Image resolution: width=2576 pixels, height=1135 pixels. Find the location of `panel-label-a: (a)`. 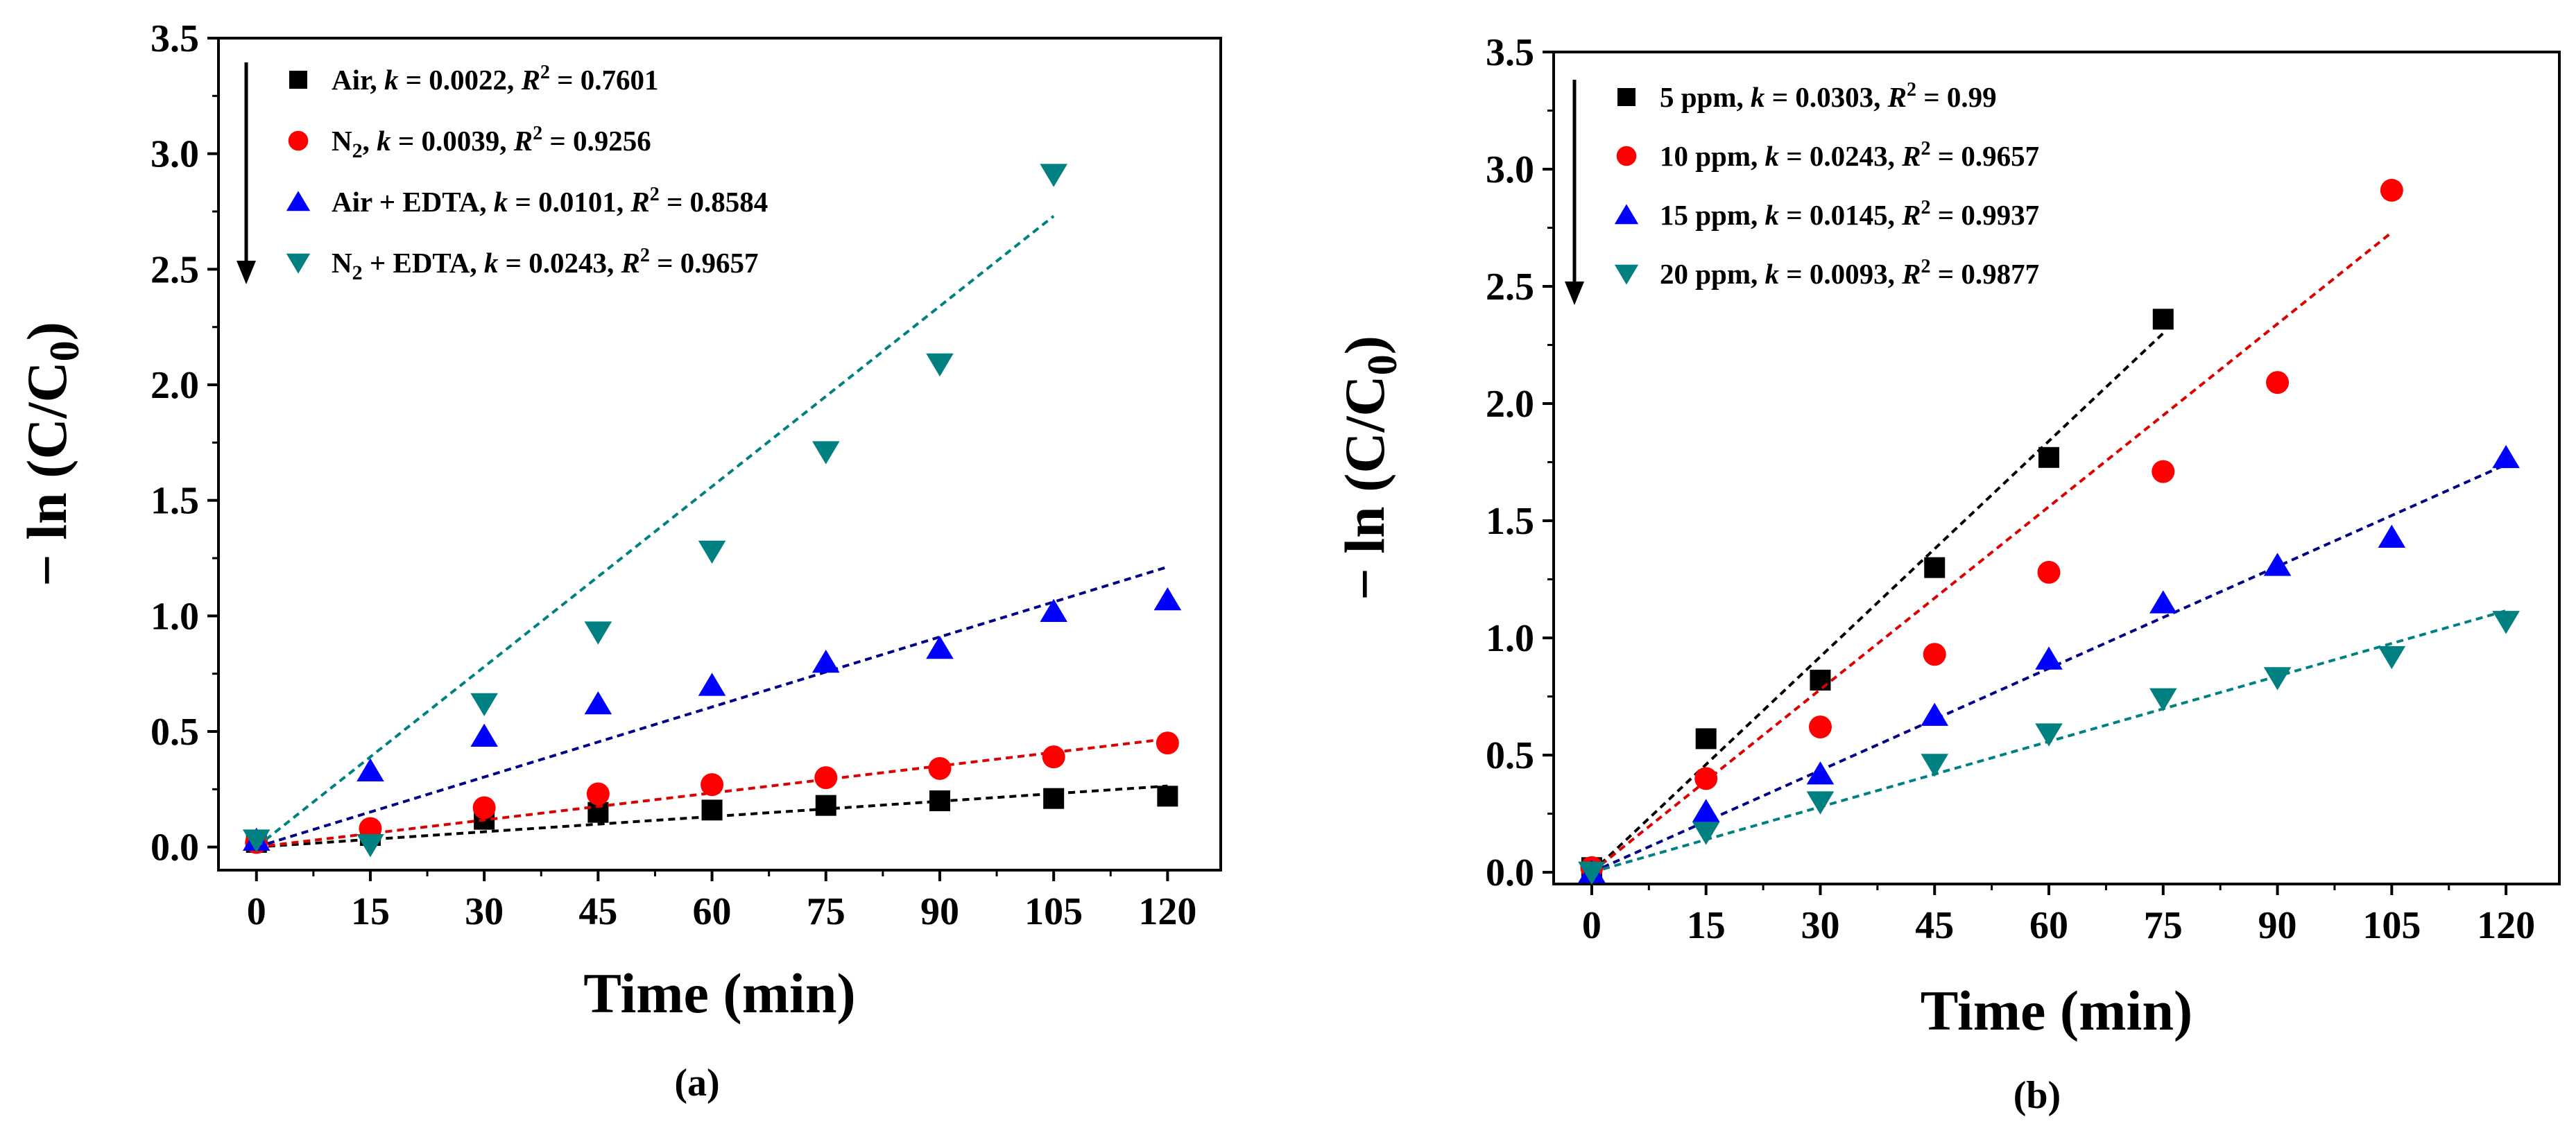

panel-label-a: (a) is located at coordinates (696, 1083).